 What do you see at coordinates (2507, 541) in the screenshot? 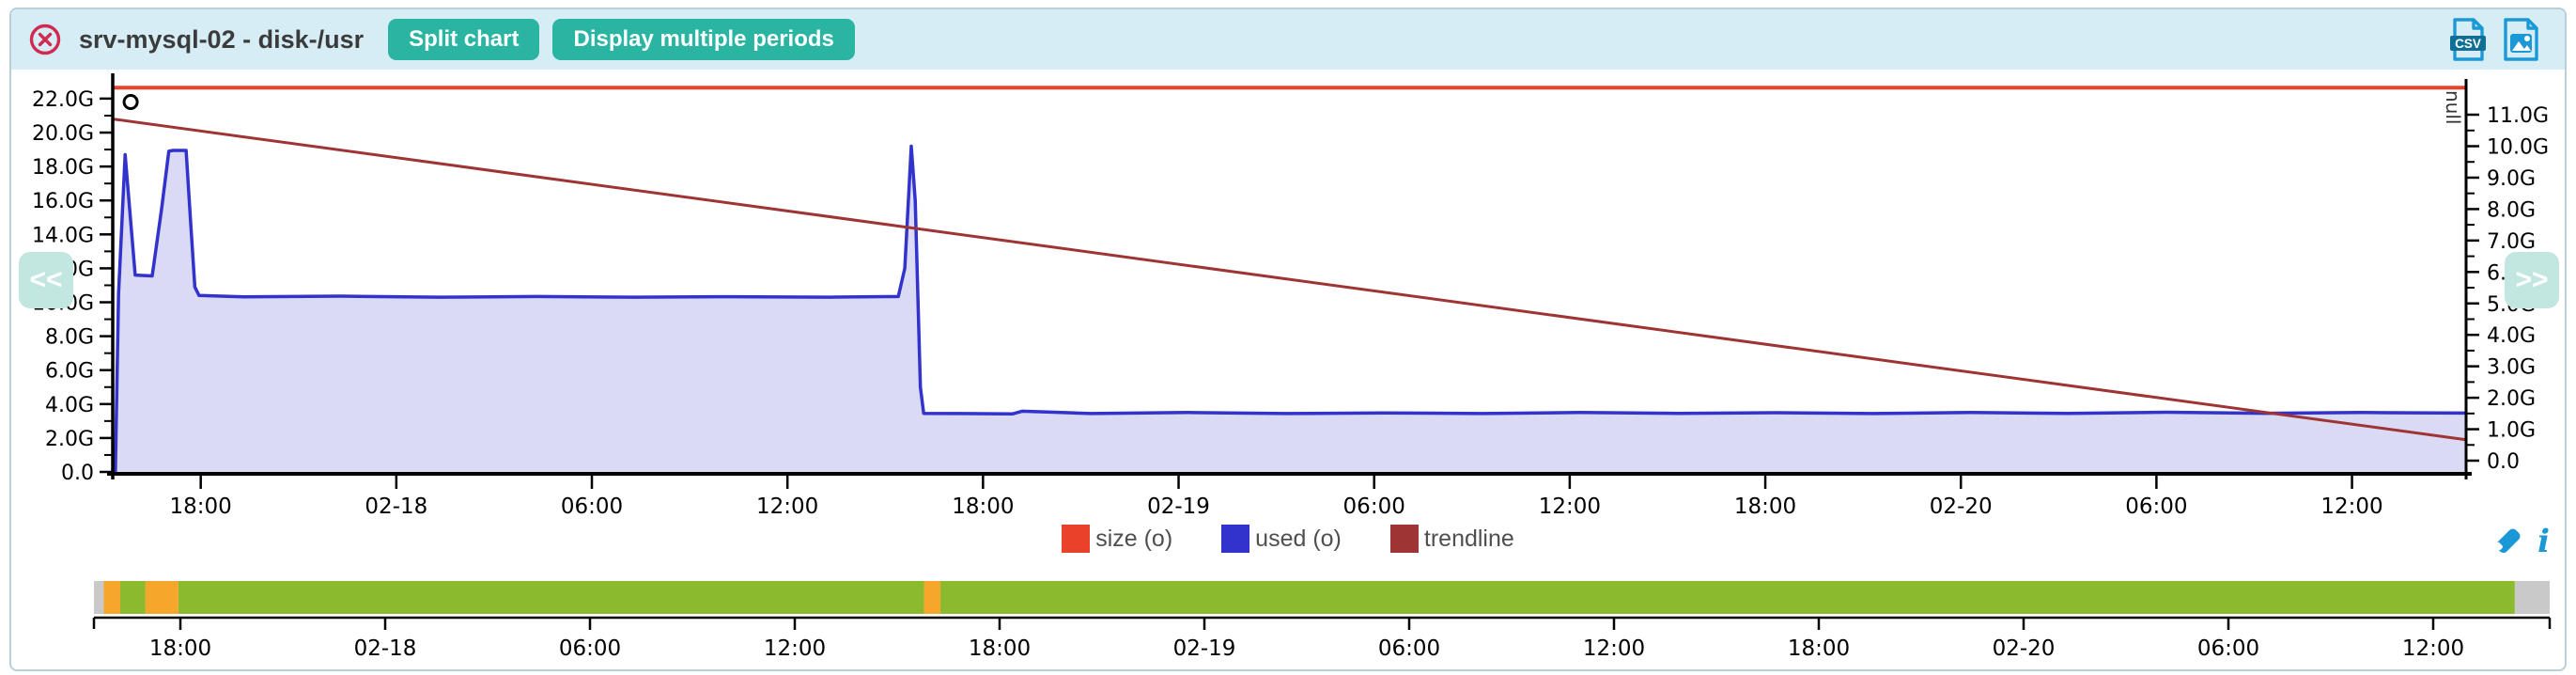
I see `pencil-icon` at bounding box center [2507, 541].